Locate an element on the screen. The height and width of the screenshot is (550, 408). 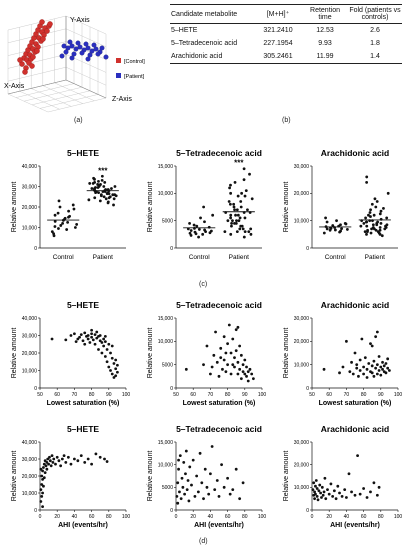
x-tick-label: 90 is located at coordinates (381, 395).